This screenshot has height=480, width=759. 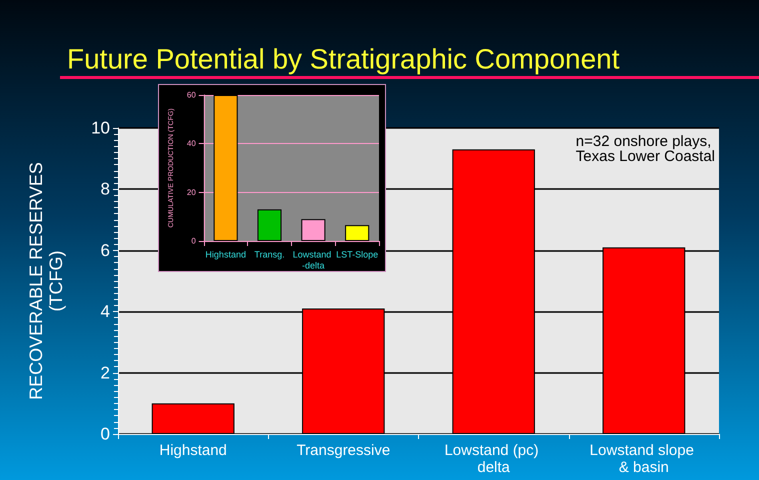 What do you see at coordinates (191, 95) in the screenshot?
I see `y-tick-label: 60` at bounding box center [191, 95].